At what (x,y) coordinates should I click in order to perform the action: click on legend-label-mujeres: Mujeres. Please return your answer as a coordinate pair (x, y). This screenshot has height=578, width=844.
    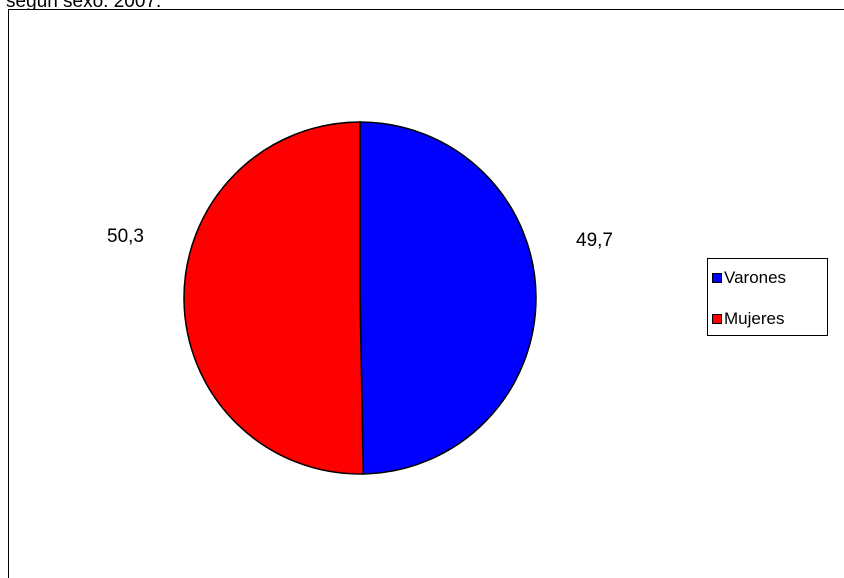
    Looking at the image, I should click on (754, 318).